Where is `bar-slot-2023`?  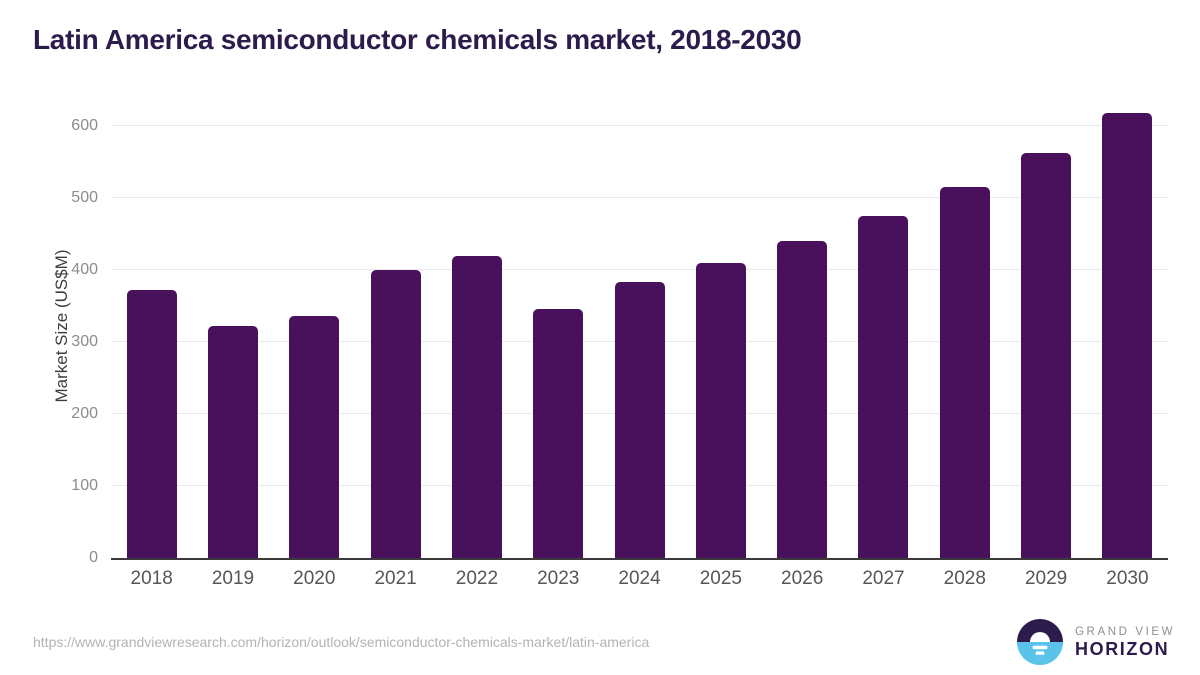 bar-slot-2023 is located at coordinates (558, 326).